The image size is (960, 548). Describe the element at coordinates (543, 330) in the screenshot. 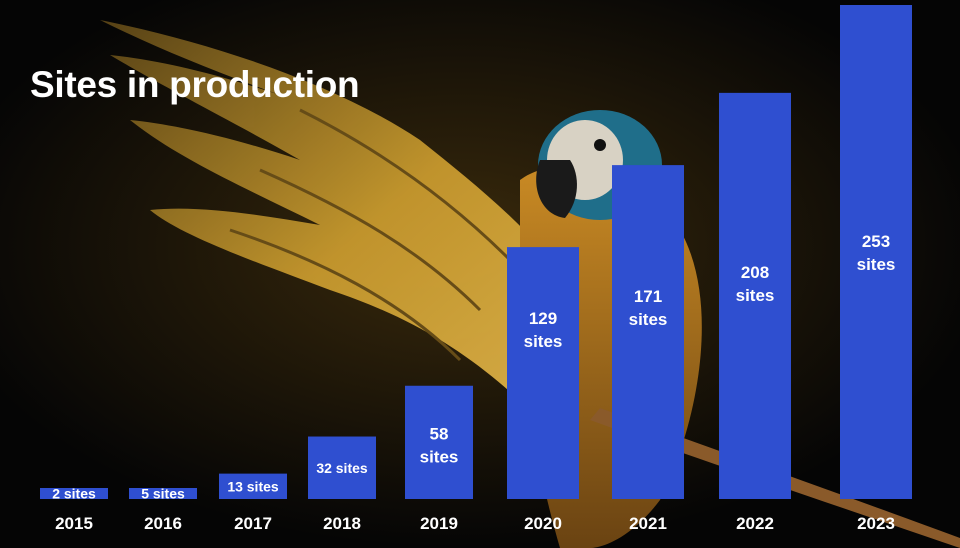

I see `value-label-2020: 129 sites` at that location.